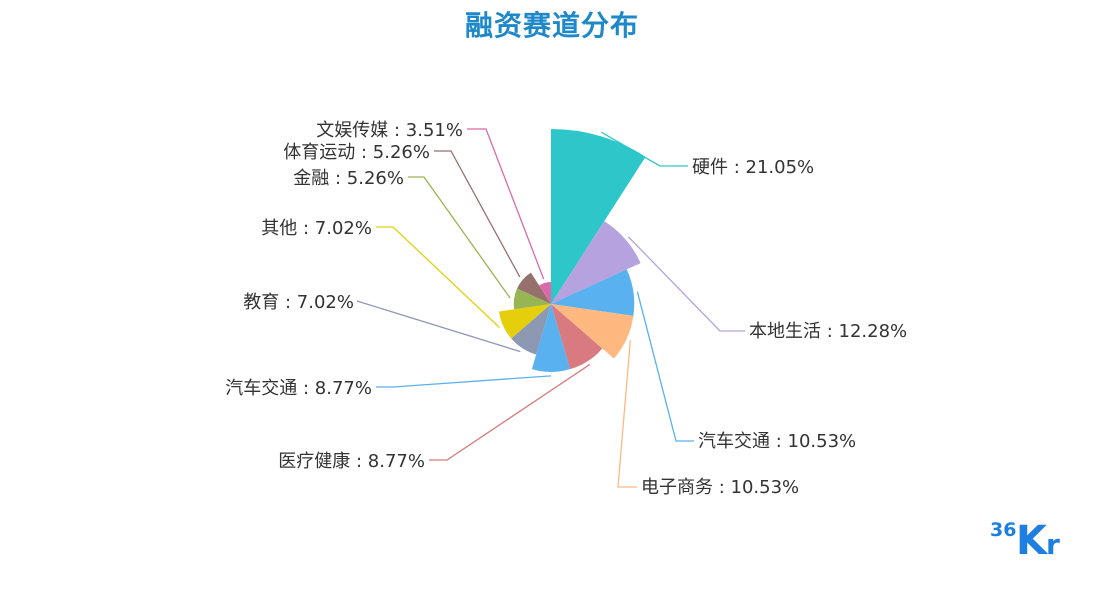 This screenshot has width=1104, height=613. I want to click on slice-label: 体育运动 : 5.26%, so click(356, 152).